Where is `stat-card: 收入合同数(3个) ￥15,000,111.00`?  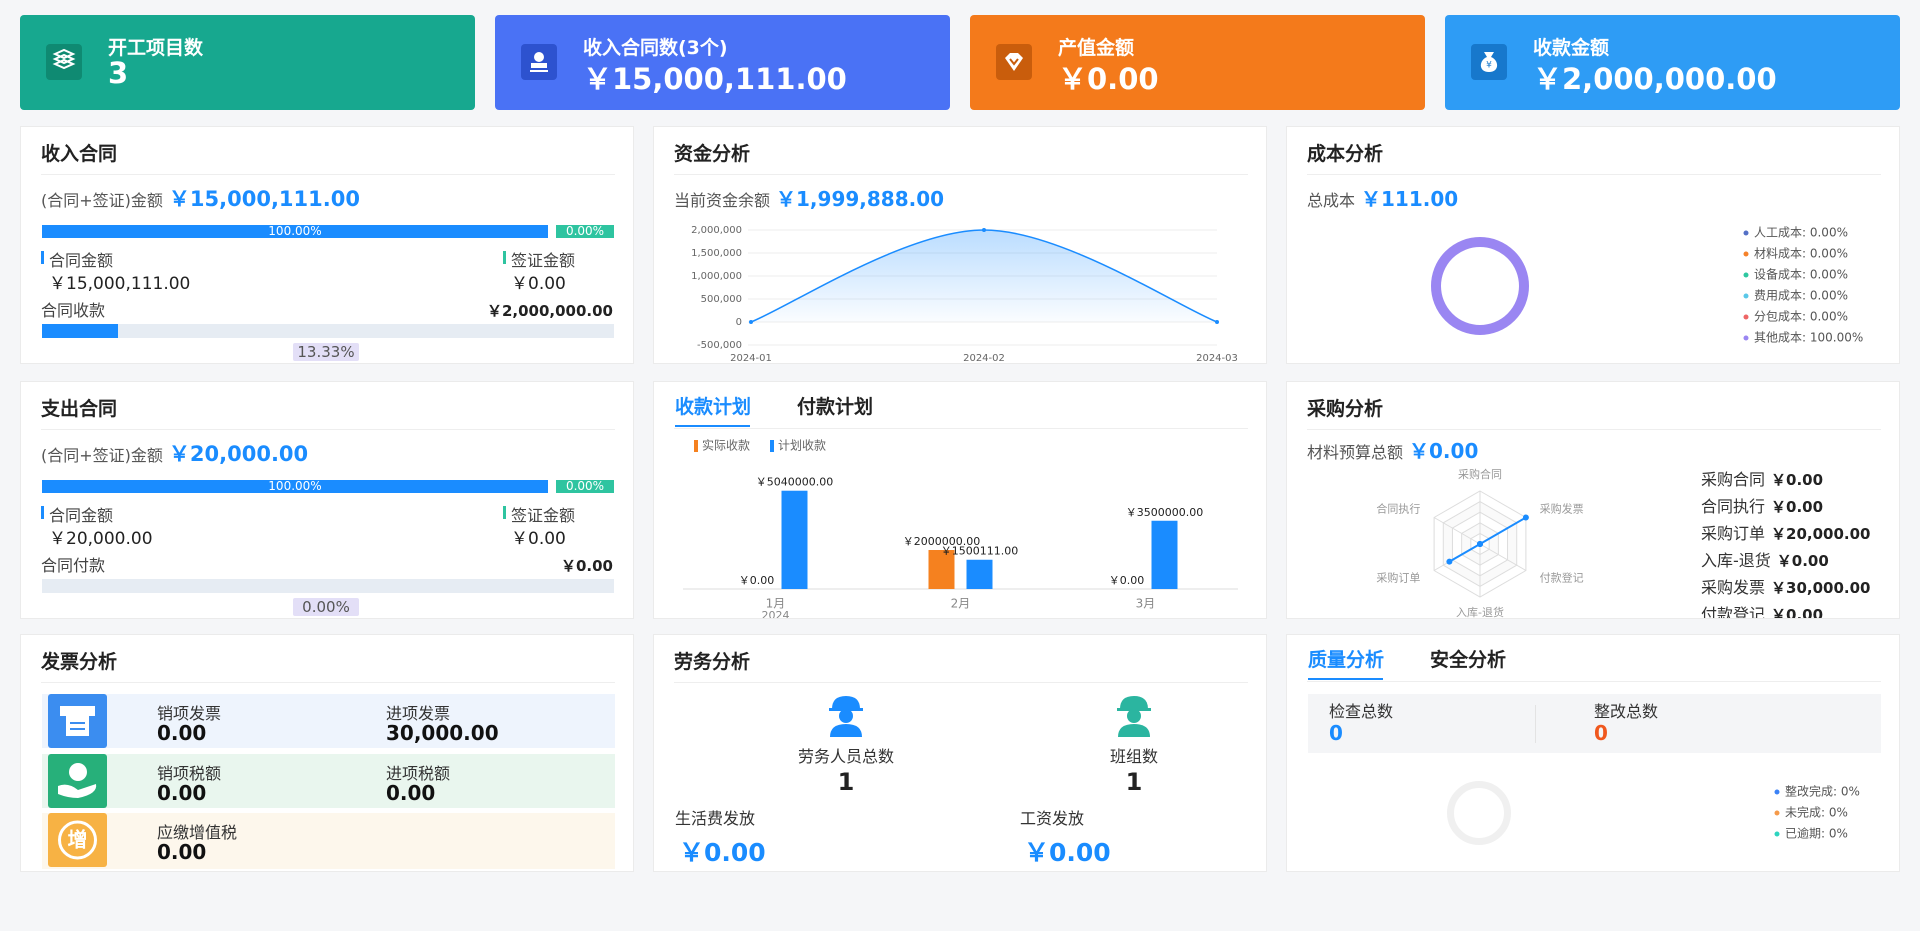
stat-card: 收入合同数(3个) ￥15,000,111.00 is located at coordinates (722, 62).